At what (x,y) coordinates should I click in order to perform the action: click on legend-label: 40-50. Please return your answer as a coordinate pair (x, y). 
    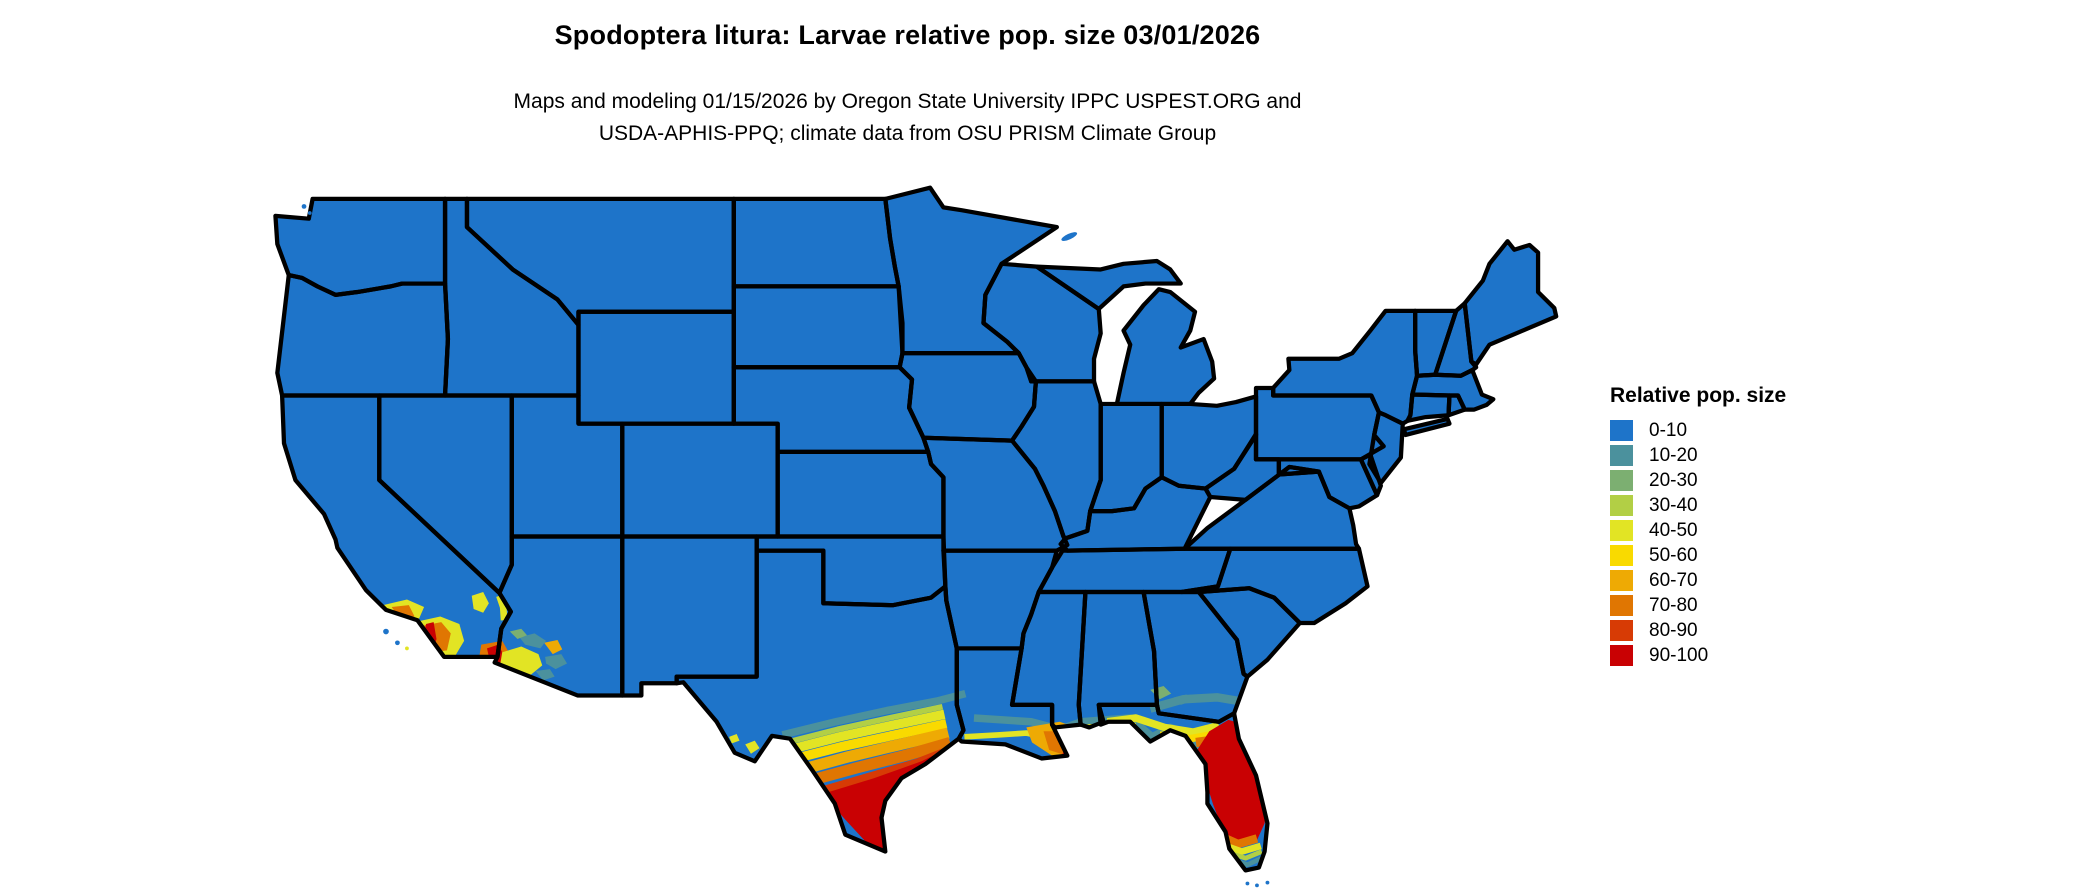
    Looking at the image, I should click on (1673, 530).